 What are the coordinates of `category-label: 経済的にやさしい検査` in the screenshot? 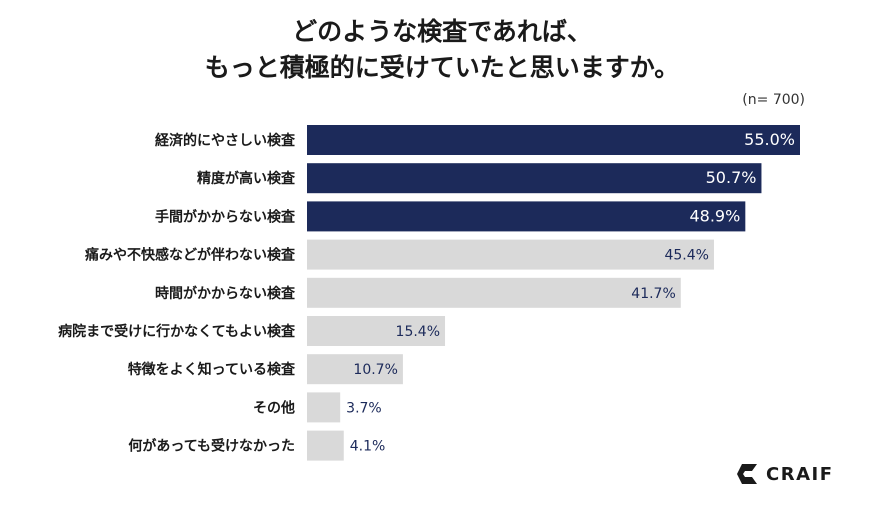 It's located at (225, 140).